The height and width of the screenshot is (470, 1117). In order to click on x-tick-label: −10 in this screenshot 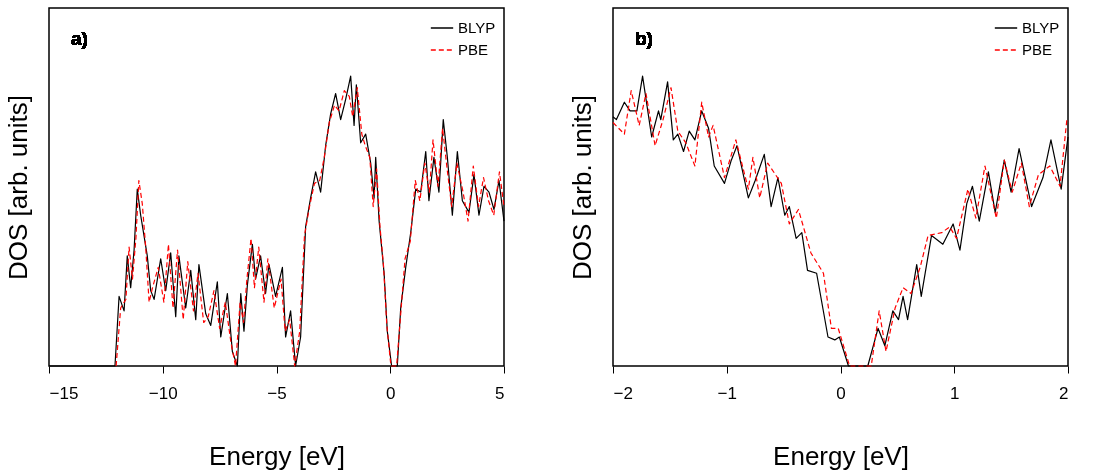, I will do `click(163, 393)`.